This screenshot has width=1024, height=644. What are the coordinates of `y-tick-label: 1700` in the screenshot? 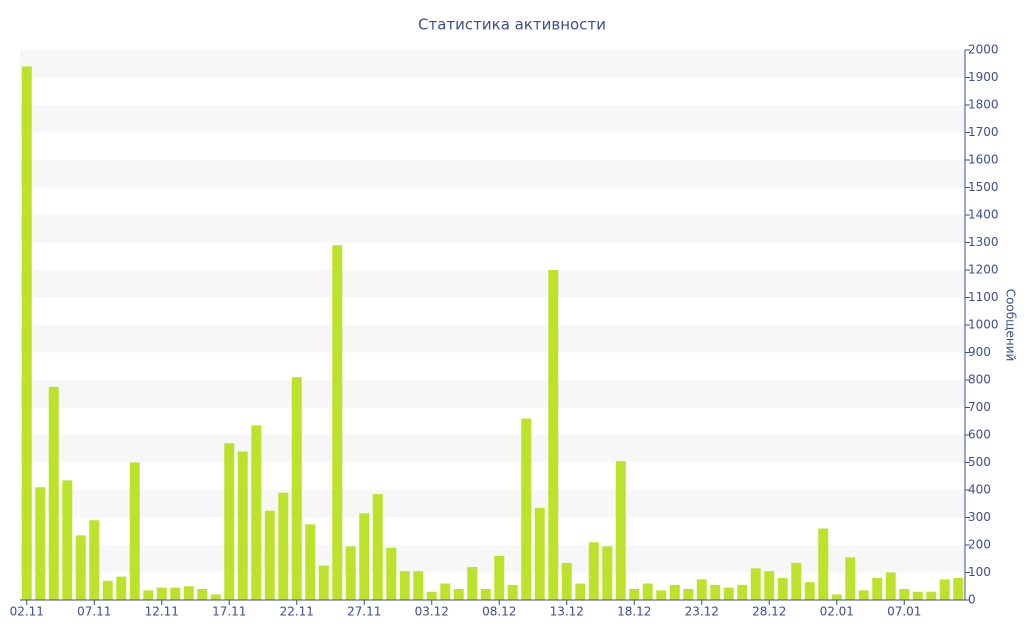 It's located at (983, 132).